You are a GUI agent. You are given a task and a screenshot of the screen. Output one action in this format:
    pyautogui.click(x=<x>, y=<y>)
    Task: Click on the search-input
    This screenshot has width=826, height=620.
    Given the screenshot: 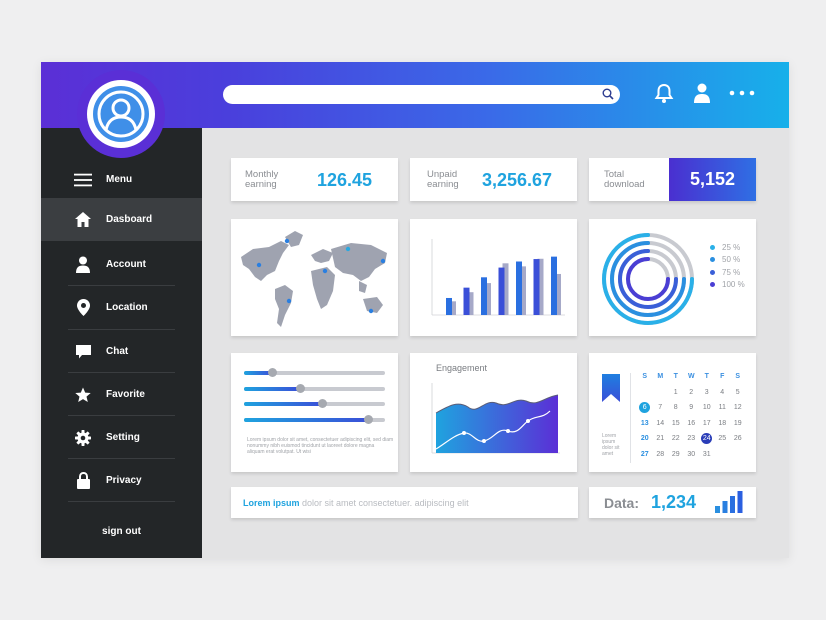 What is the action you would take?
    pyautogui.click(x=421, y=94)
    